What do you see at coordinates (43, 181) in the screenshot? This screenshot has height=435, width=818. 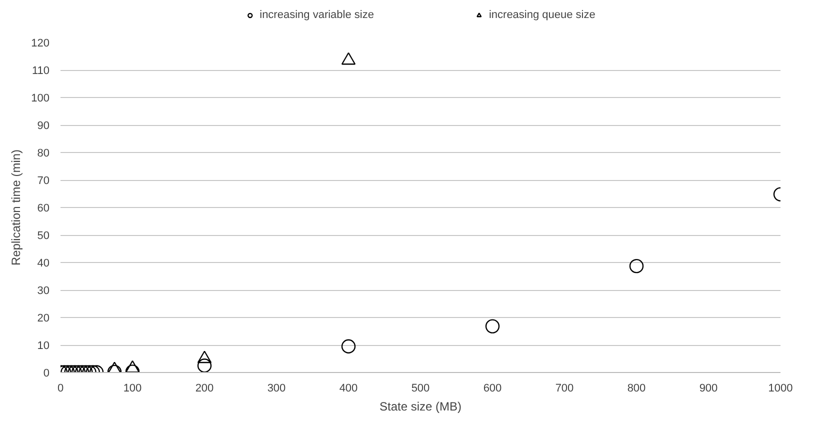 I see `y-tick-label: 70` at bounding box center [43, 181].